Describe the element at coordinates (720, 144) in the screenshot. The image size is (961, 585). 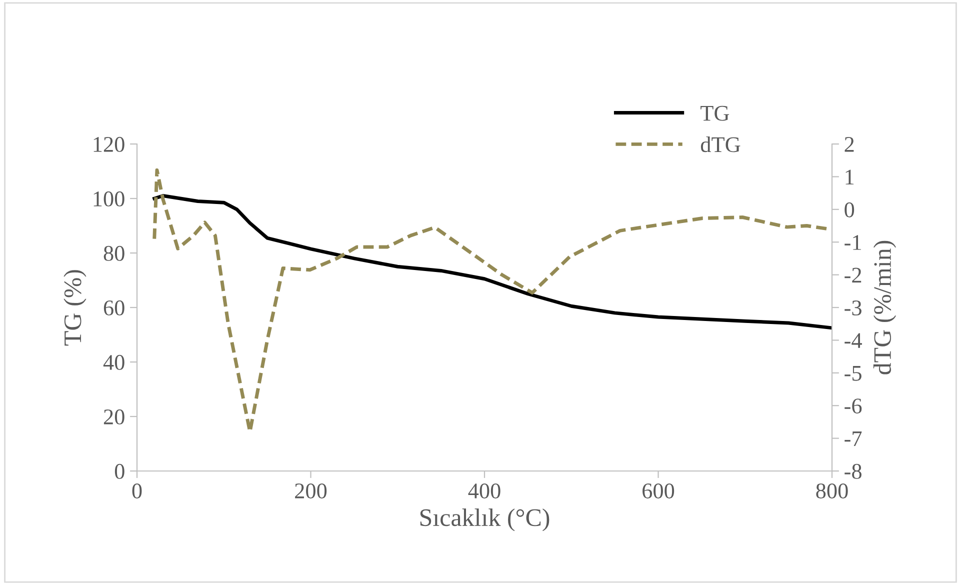
I see `legend-label: dTG` at that location.